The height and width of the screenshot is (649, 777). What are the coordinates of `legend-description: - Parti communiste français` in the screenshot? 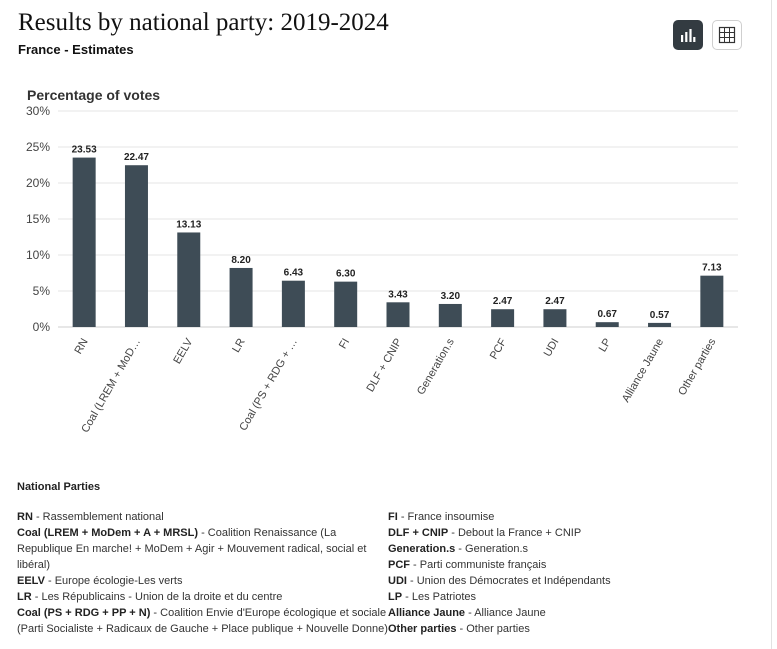 It's located at (478, 565).